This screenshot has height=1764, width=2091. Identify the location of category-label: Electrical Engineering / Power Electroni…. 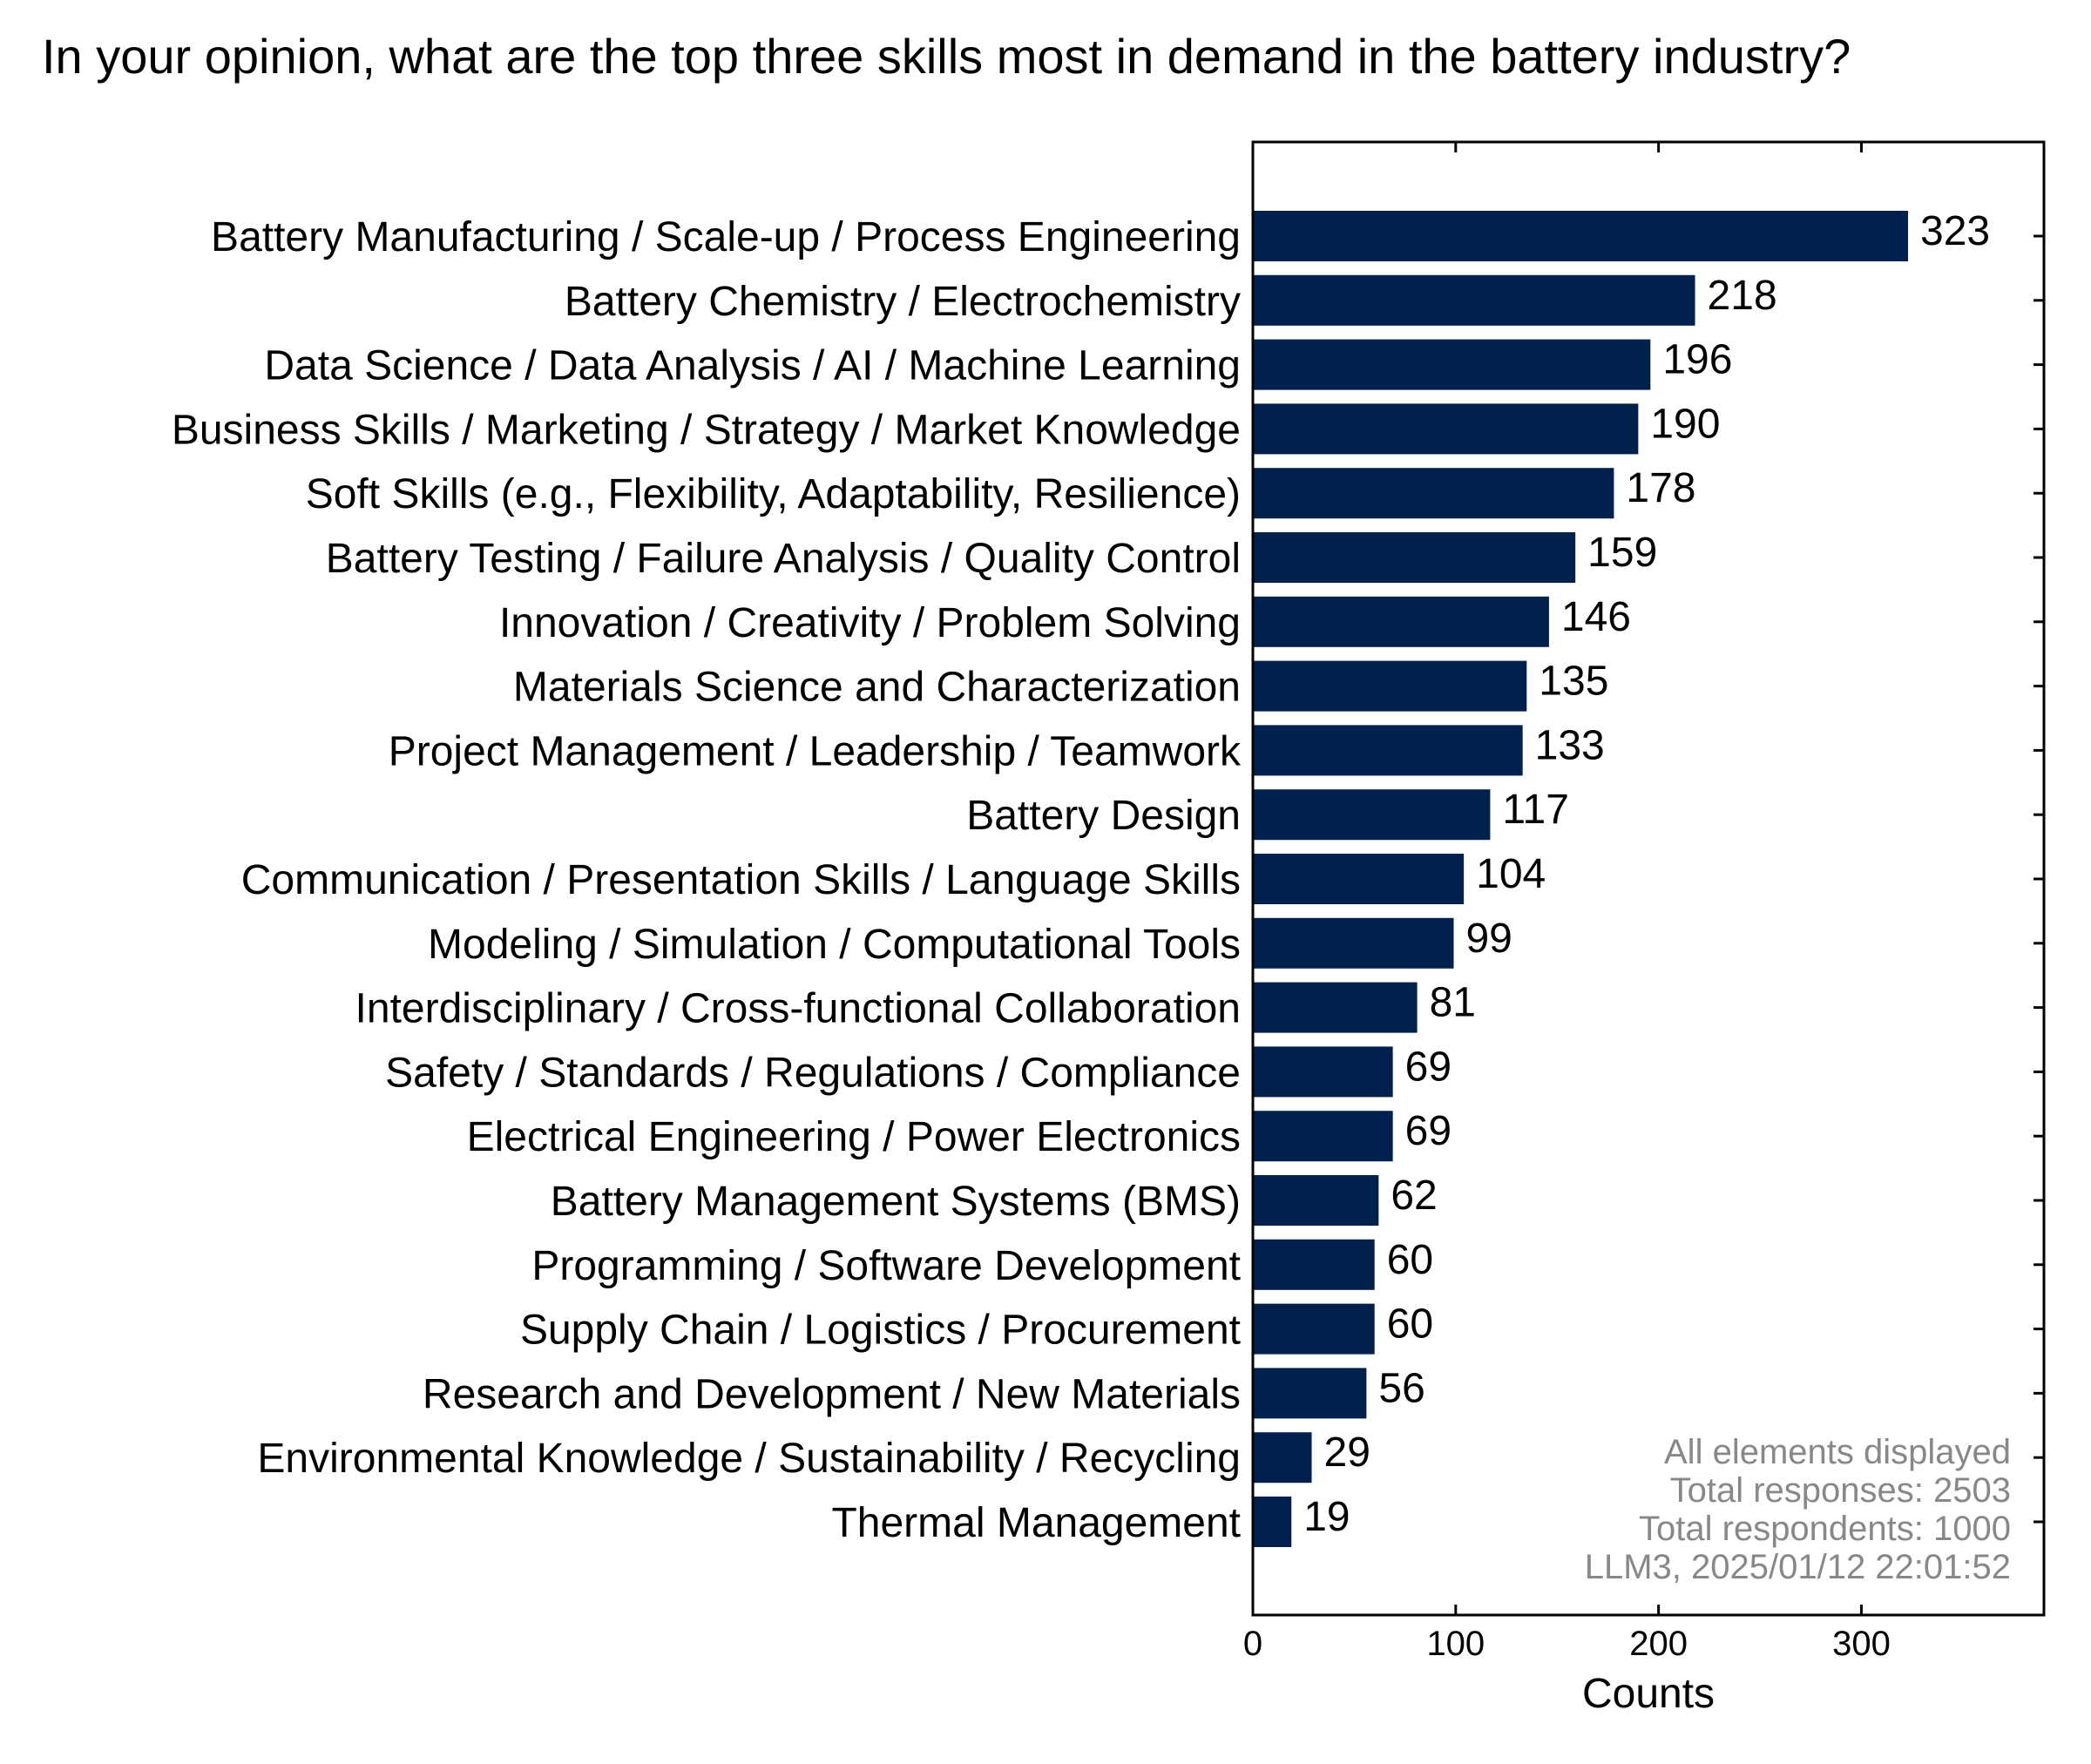
(854, 1137).